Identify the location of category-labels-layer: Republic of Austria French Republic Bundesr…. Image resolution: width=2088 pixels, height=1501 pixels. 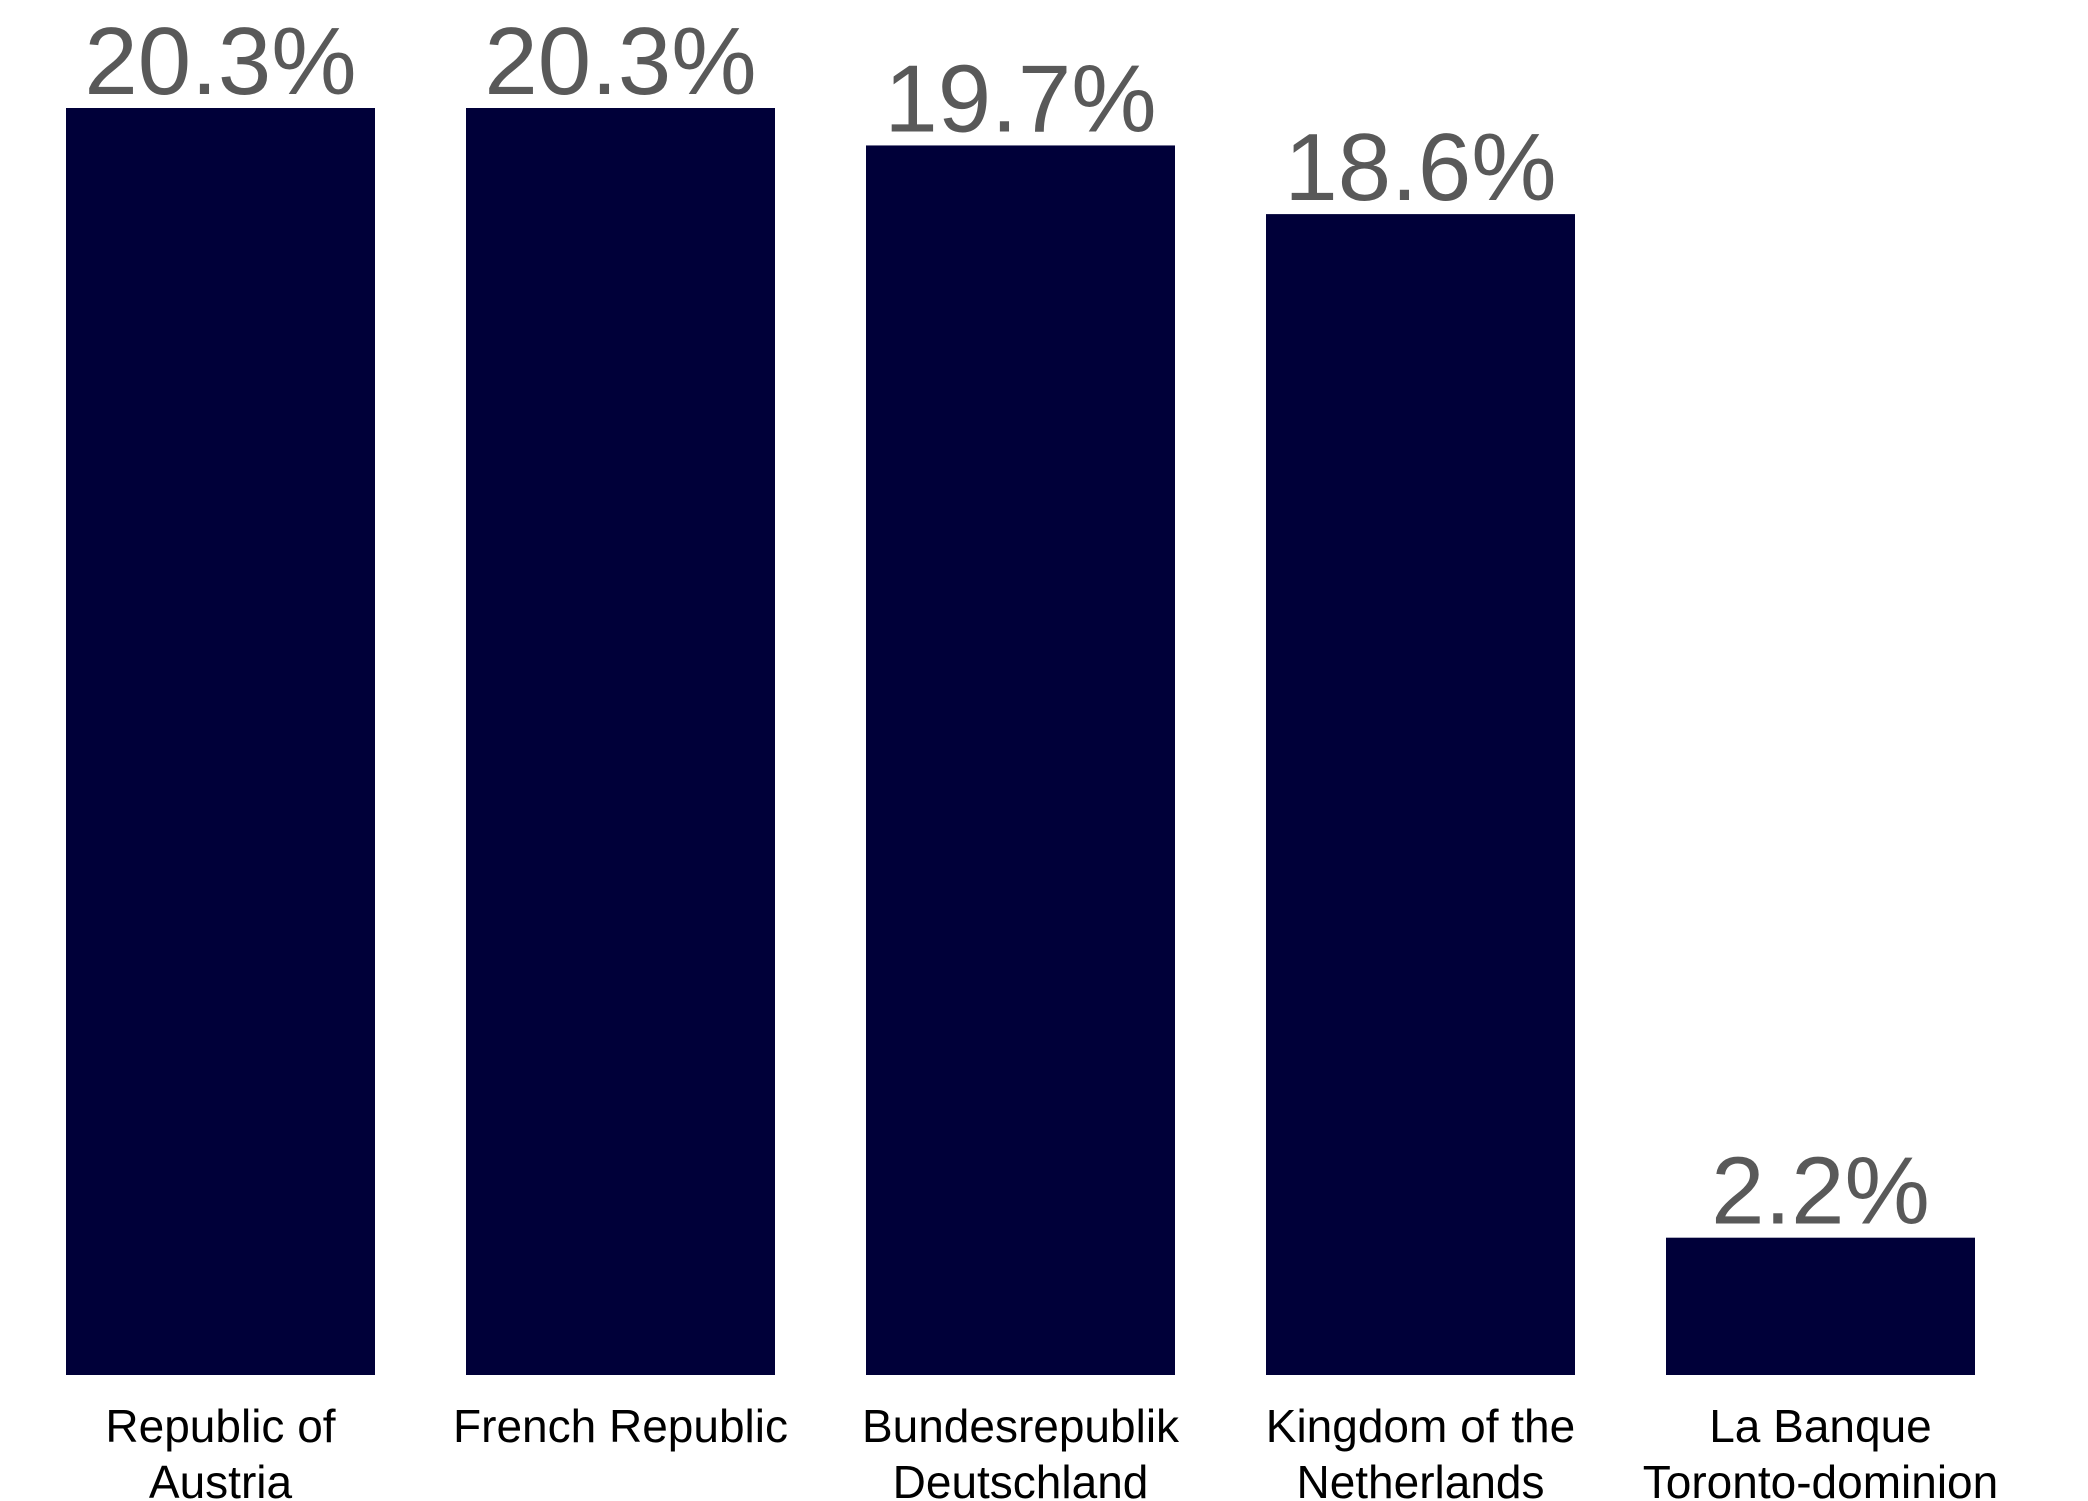
(1051, 1450).